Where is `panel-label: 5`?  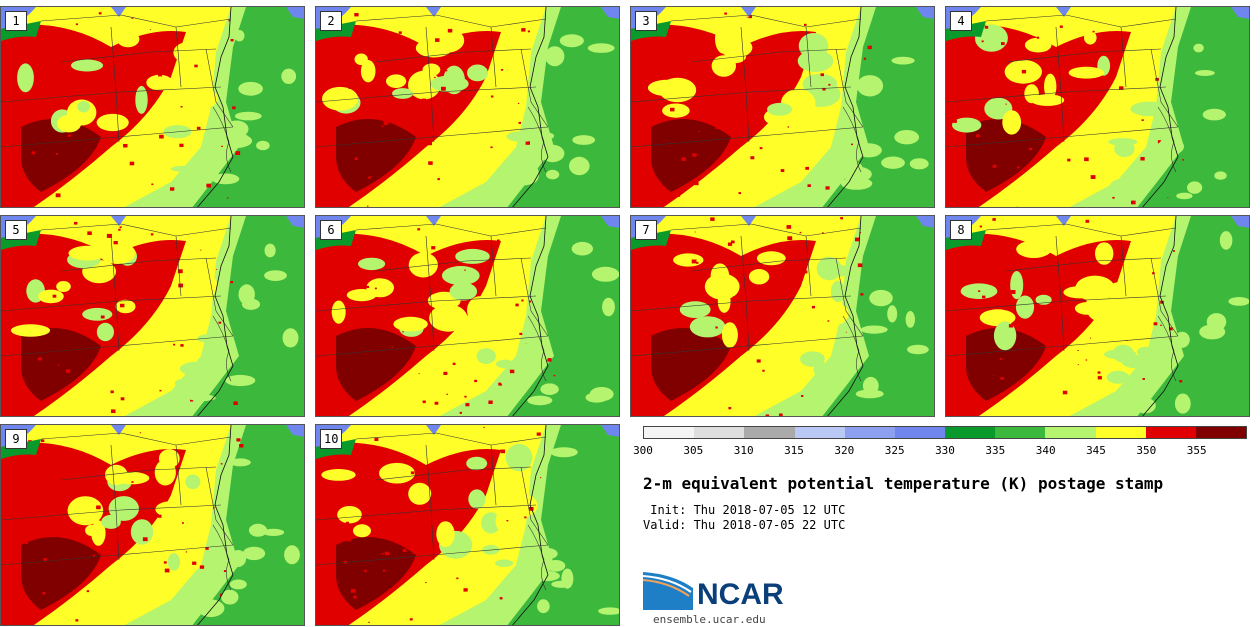
panel-label: 5 is located at coordinates (16, 230).